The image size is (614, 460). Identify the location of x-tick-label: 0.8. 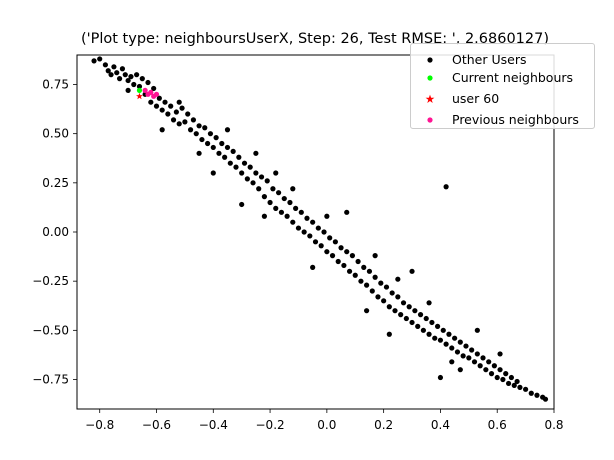
(553, 425).